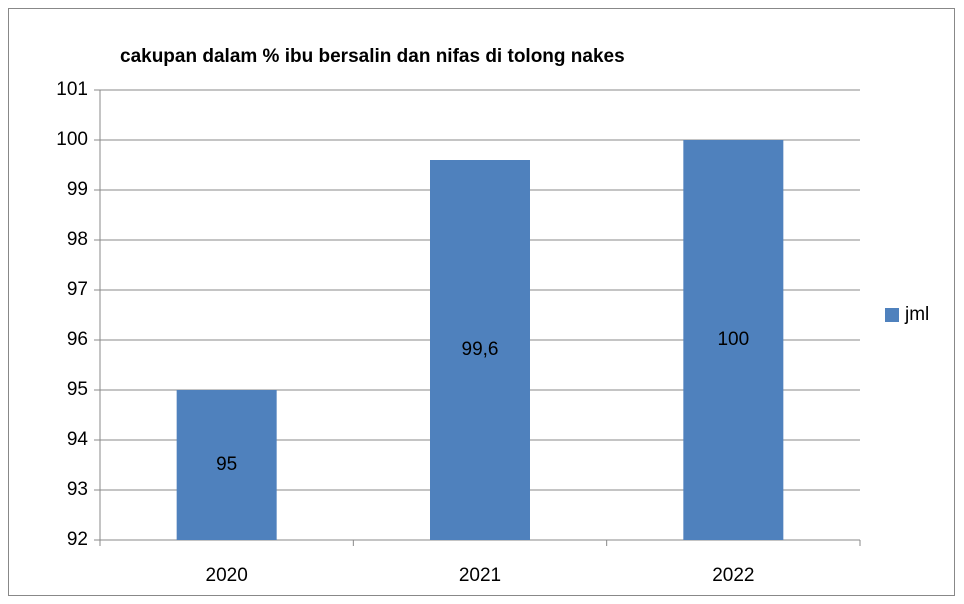 The image size is (964, 604). What do you see at coordinates (77, 339) in the screenshot?
I see `y-tick-label: 96` at bounding box center [77, 339].